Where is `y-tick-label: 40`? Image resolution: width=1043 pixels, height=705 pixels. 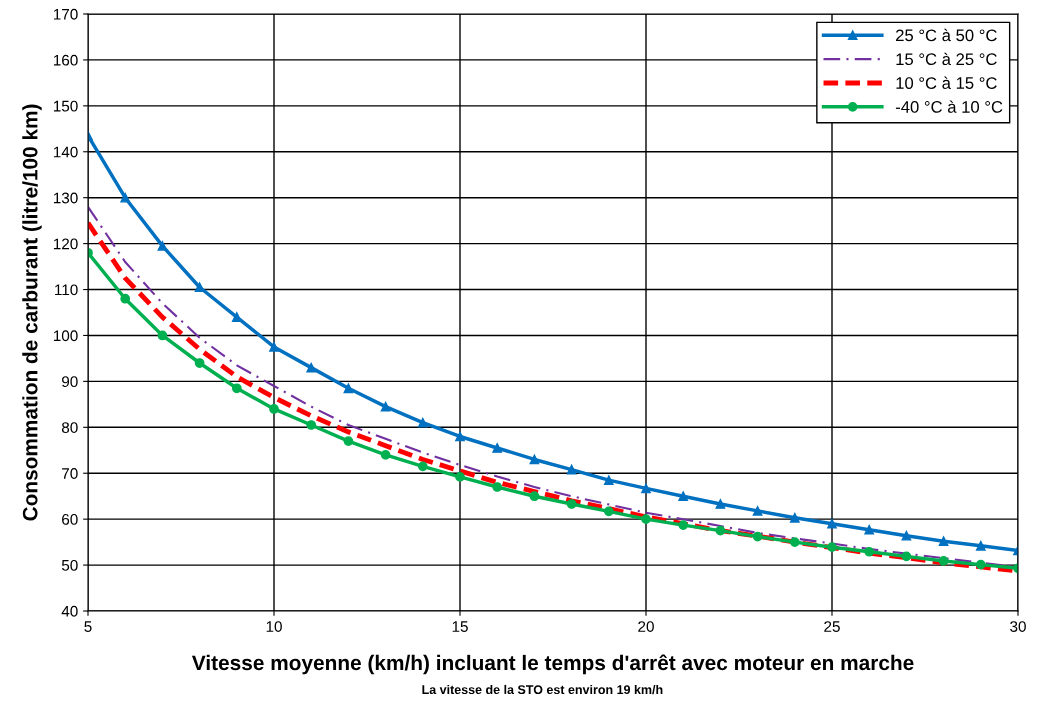 y-tick-label: 40 is located at coordinates (69, 611).